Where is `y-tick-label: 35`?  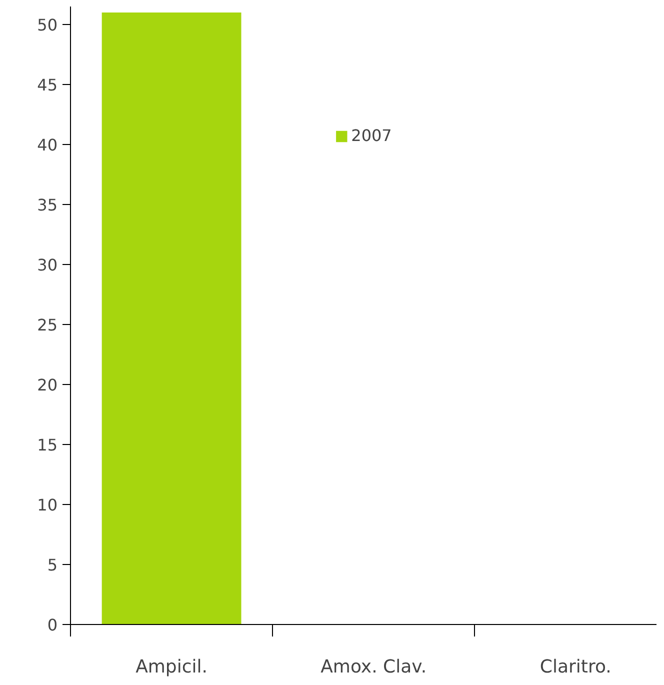
y-tick-label: 35 is located at coordinates (47, 205).